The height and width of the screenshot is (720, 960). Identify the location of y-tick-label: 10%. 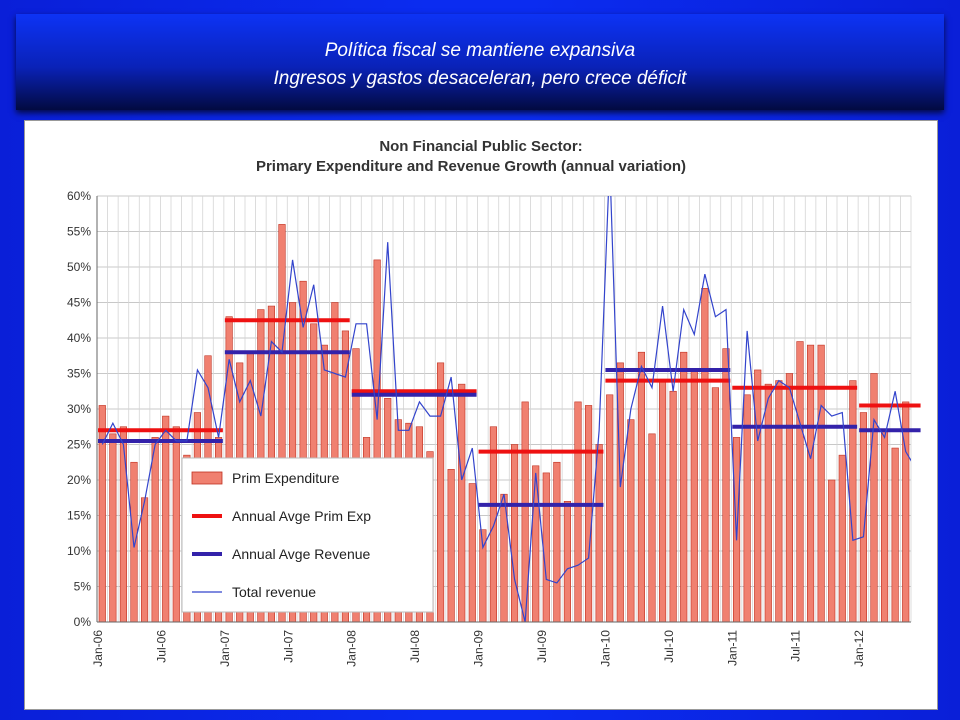
(79, 551).